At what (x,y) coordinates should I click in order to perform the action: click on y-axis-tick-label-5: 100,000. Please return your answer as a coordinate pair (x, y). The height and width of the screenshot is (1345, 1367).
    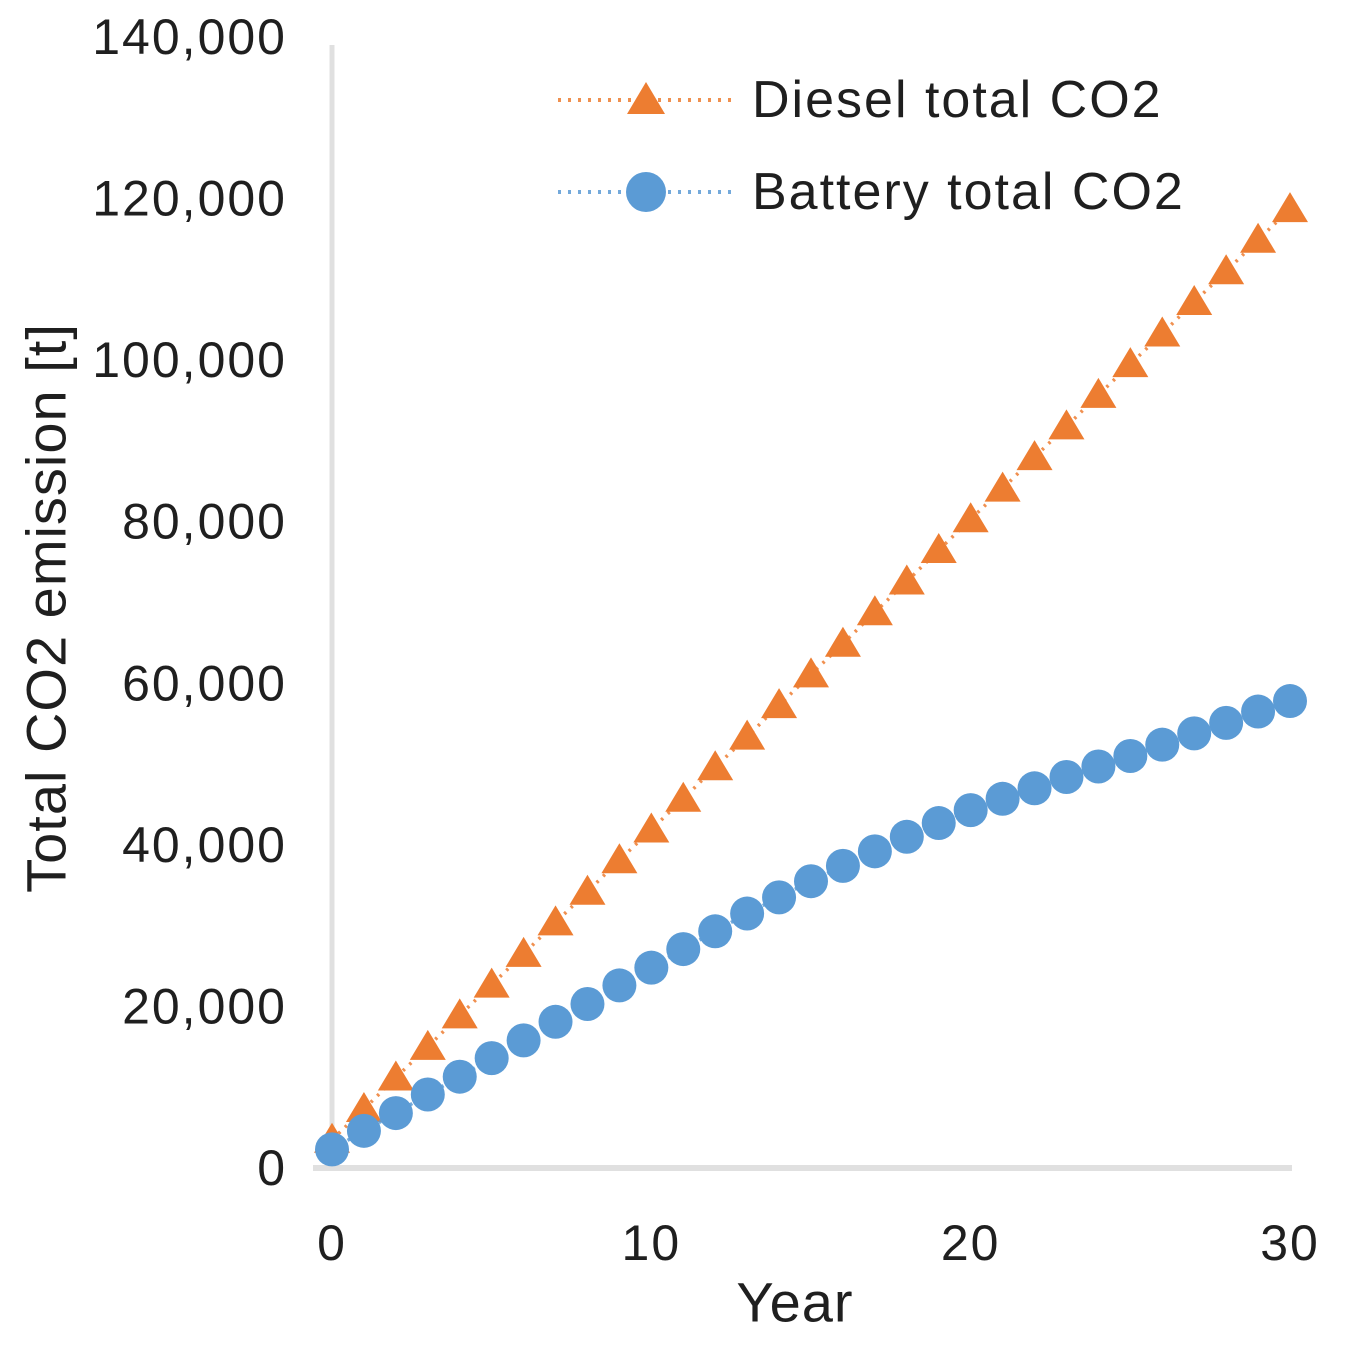
    Looking at the image, I should click on (189, 360).